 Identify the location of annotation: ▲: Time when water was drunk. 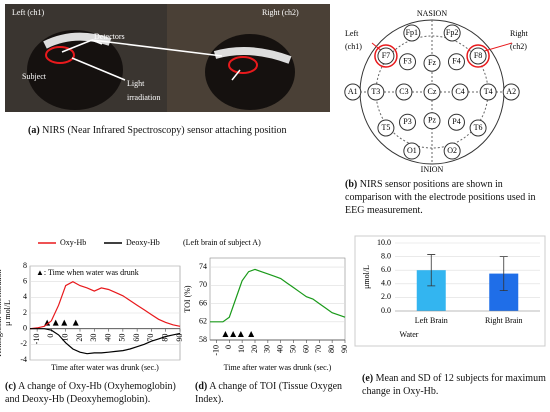
(87, 272).